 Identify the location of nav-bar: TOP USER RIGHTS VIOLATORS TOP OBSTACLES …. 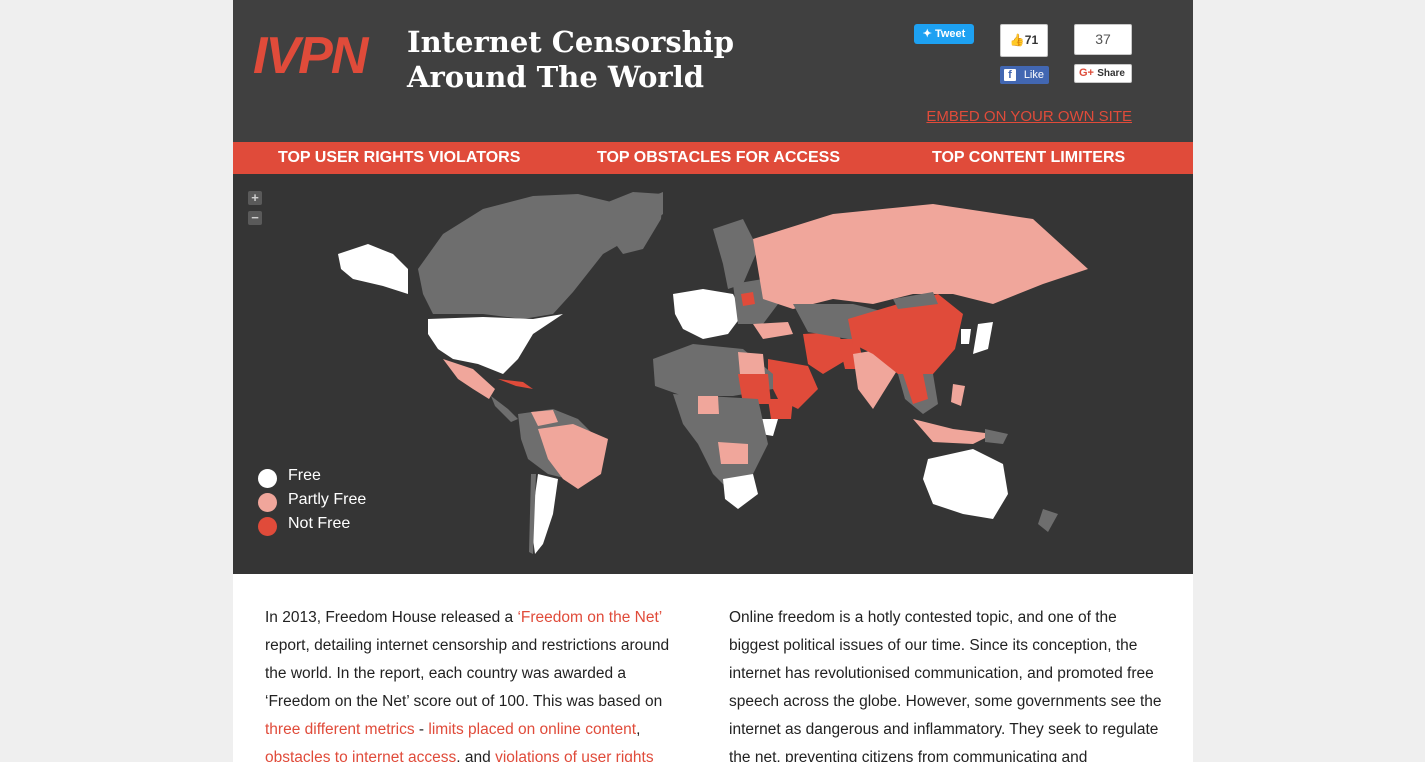
(713, 158).